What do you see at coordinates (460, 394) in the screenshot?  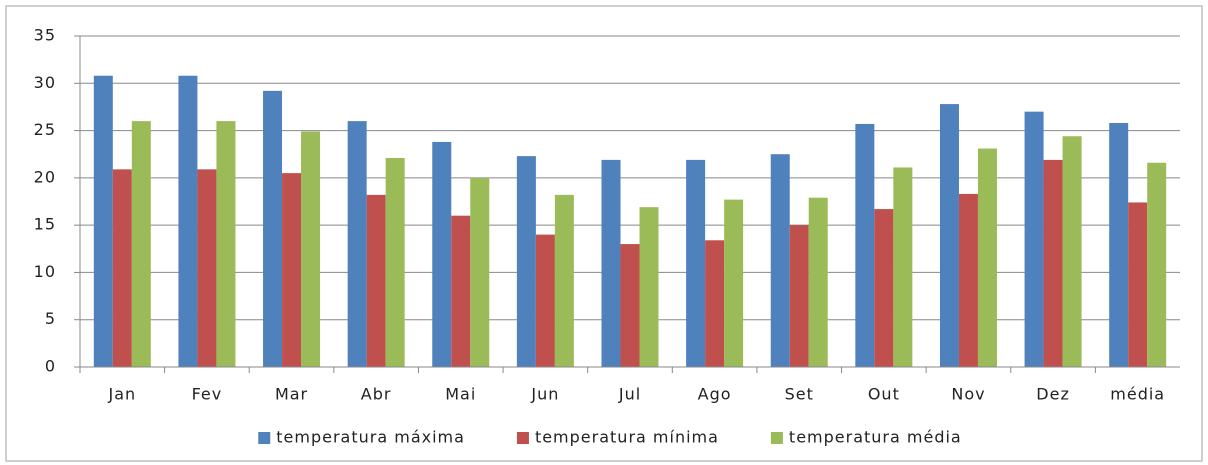 I see `x-tick-label: Mai` at bounding box center [460, 394].